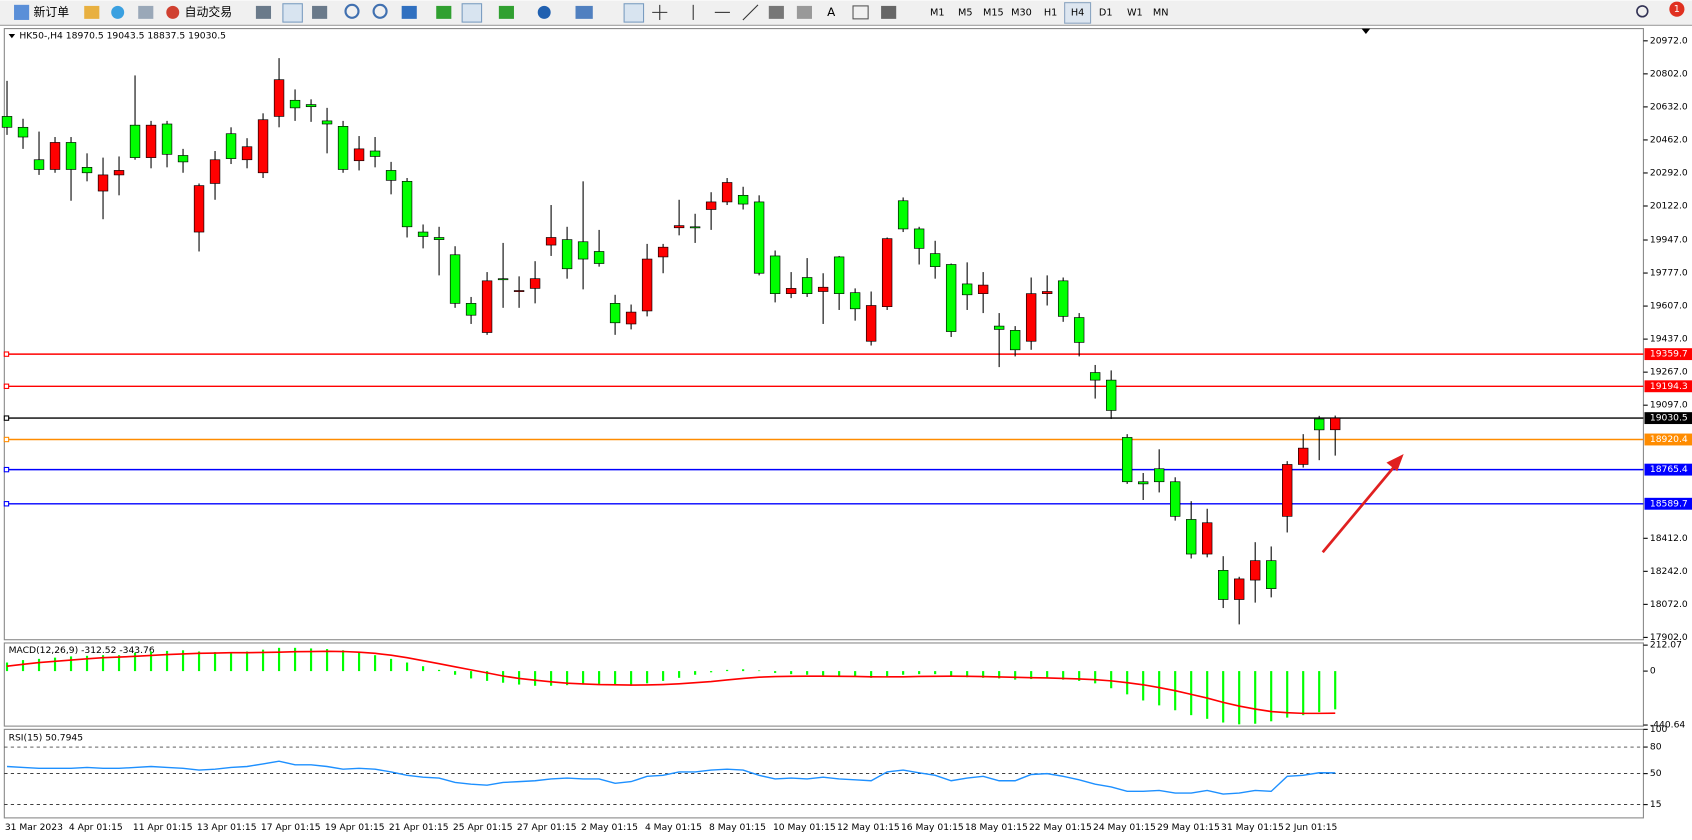 Image resolution: width=1692 pixels, height=840 pixels. I want to click on channel-button, so click(776, 12).